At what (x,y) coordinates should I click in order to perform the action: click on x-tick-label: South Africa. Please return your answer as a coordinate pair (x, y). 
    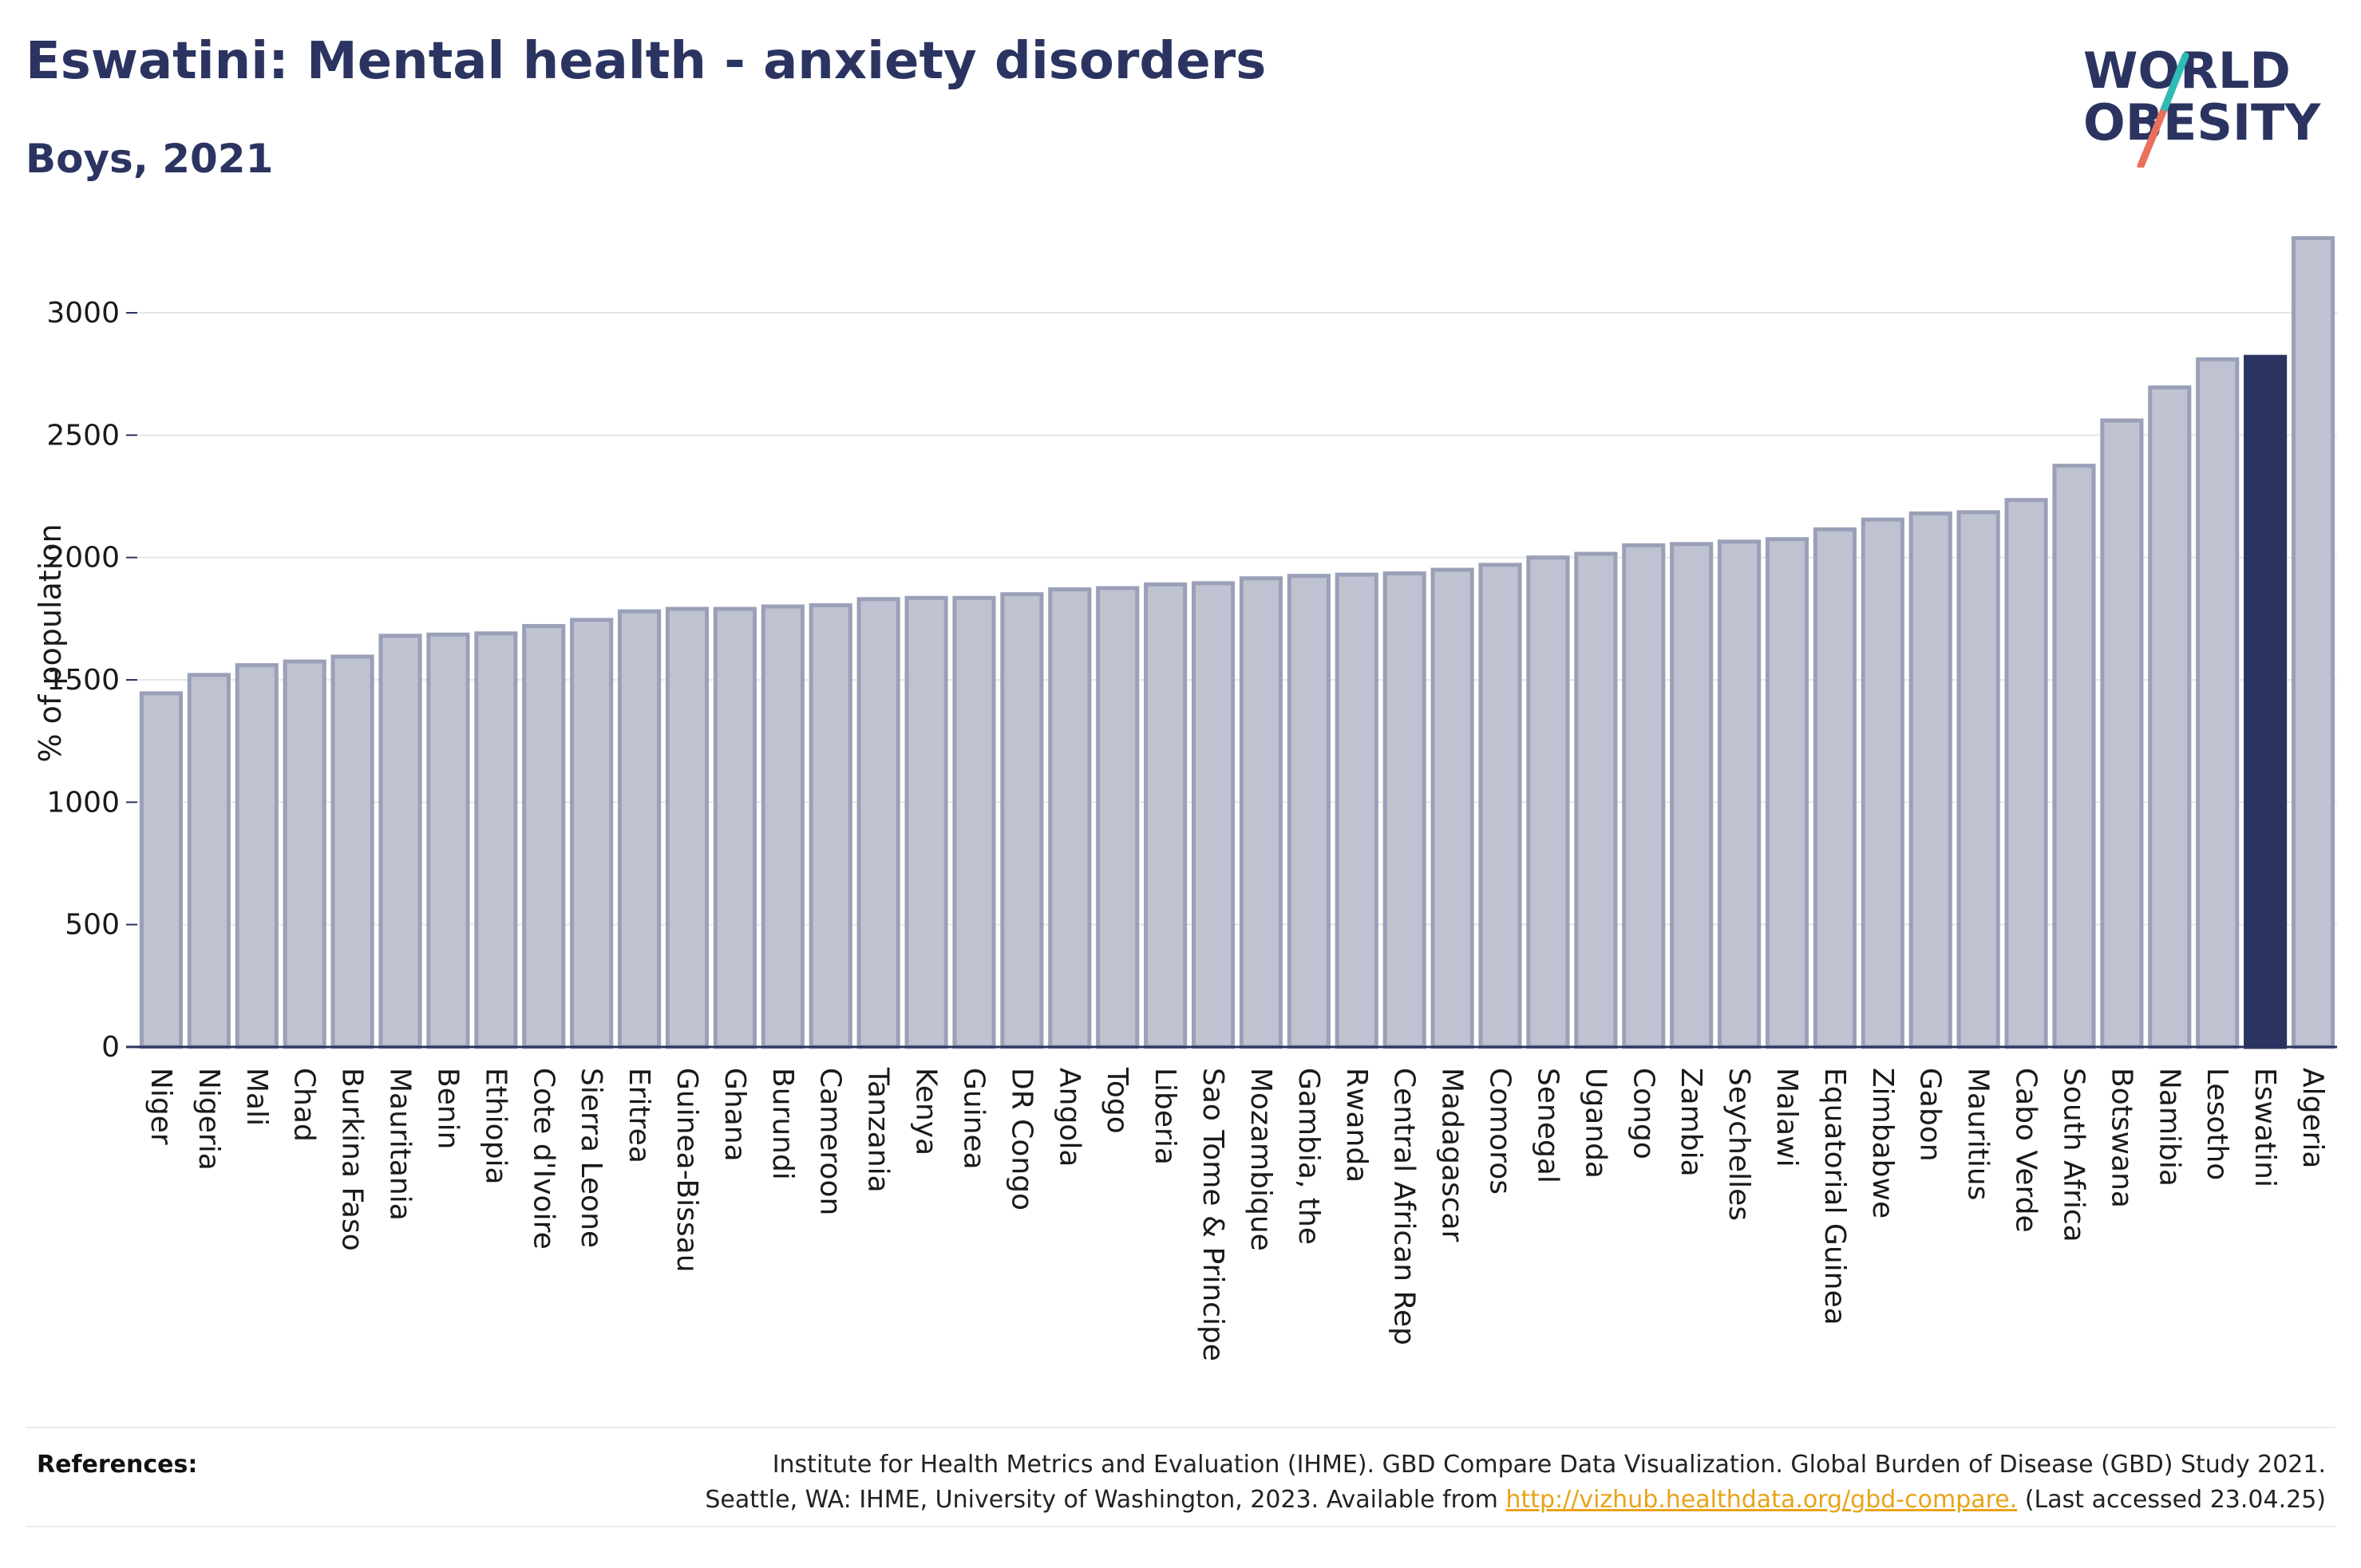
    Looking at the image, I should click on (2073, 1155).